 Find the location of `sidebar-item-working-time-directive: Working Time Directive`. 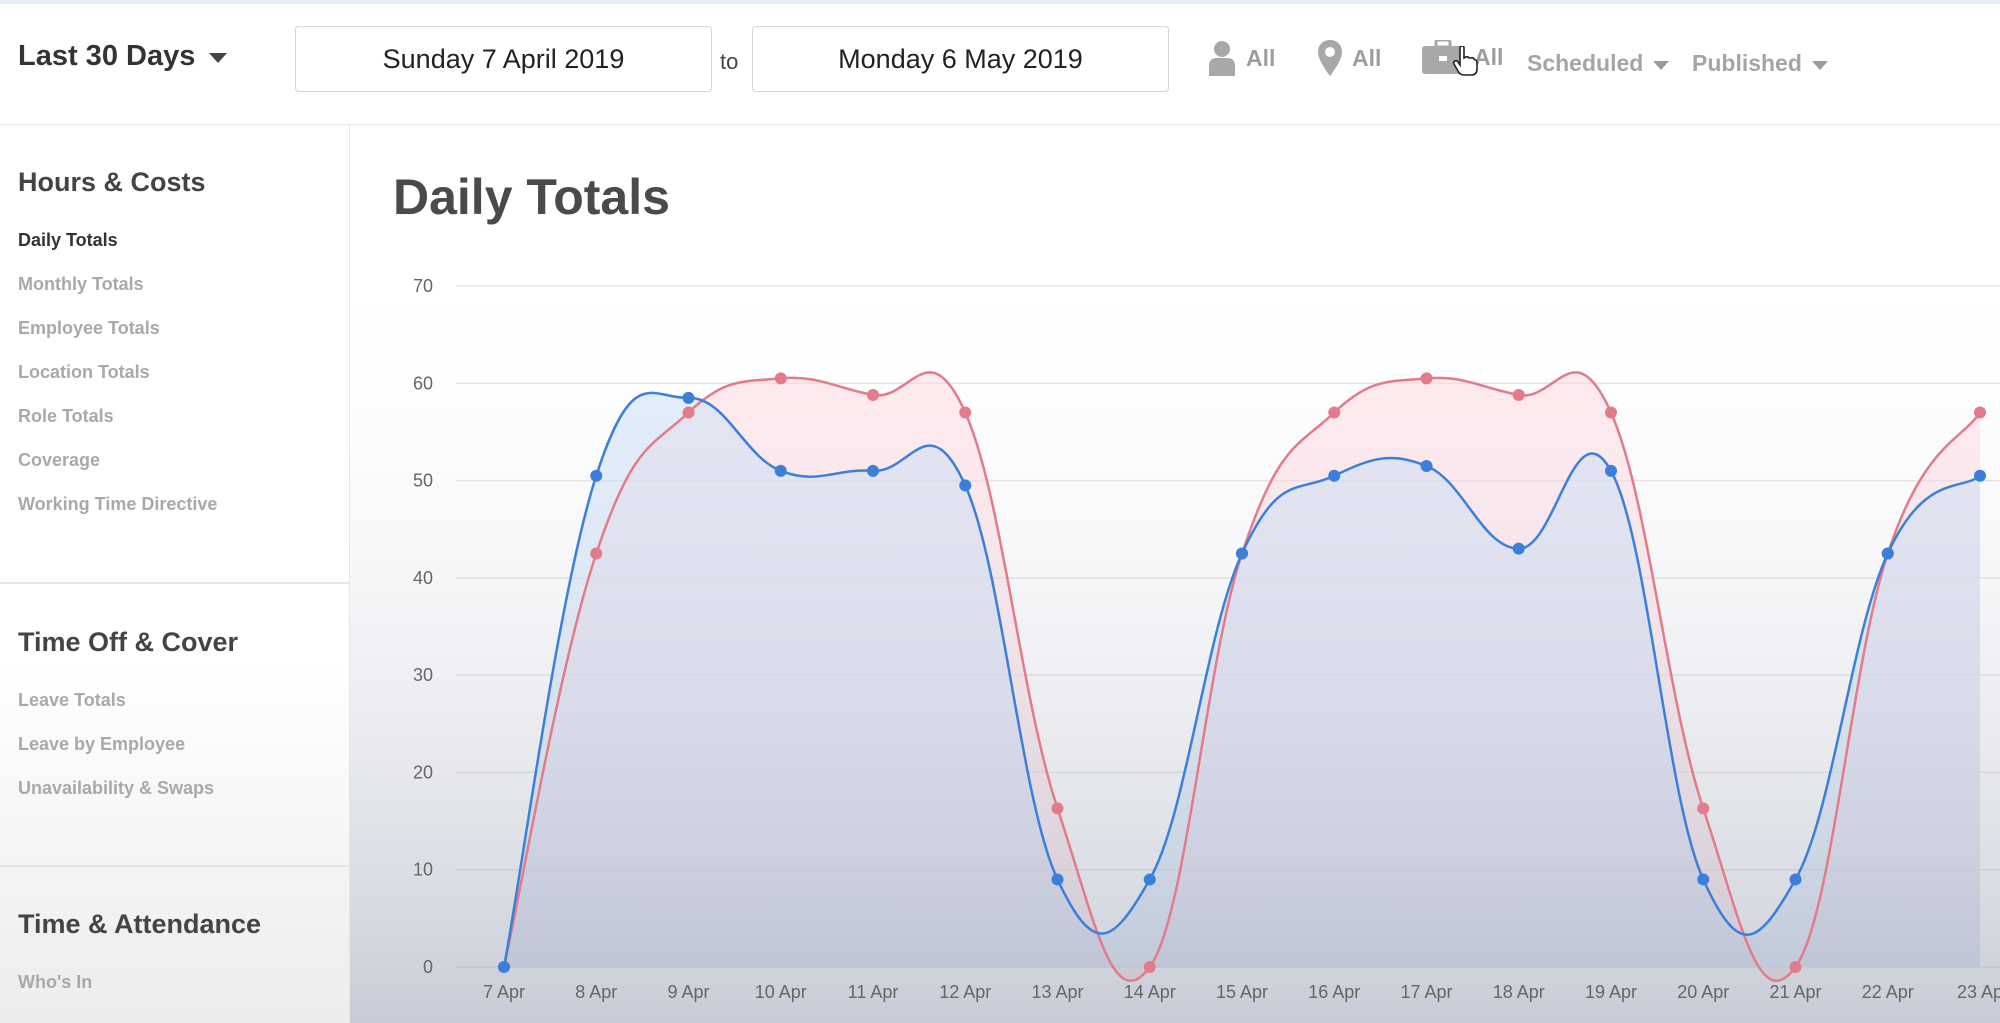

sidebar-item-working-time-directive: Working Time Directive is located at coordinates (118, 504).